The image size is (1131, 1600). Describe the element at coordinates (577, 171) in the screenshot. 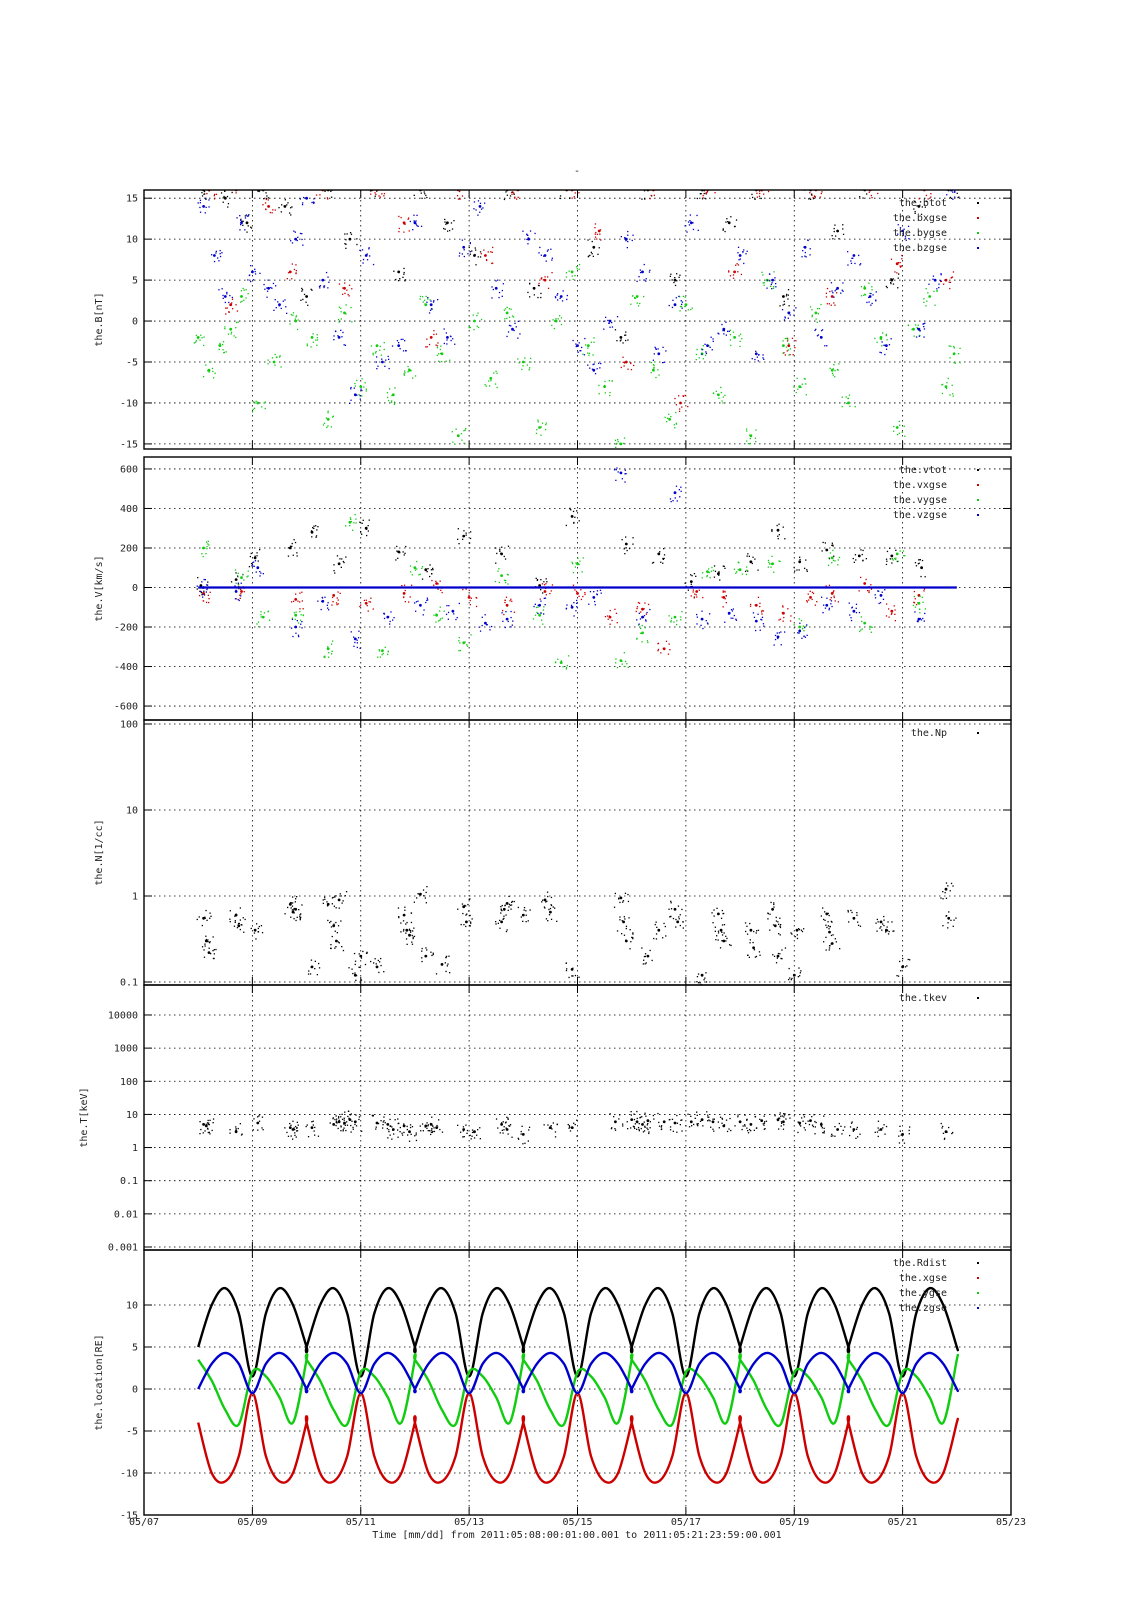

I see `figure-title: -` at that location.